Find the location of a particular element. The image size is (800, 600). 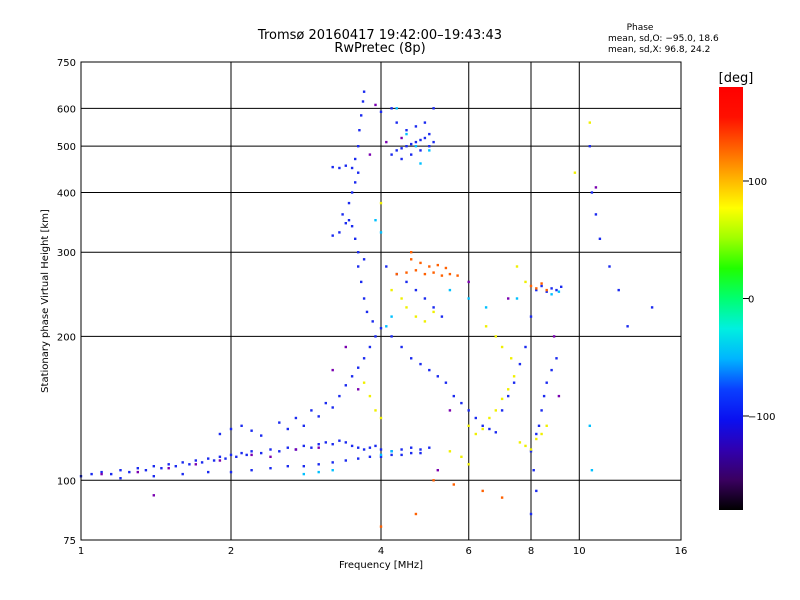

y-tick-label: 600 is located at coordinates (66, 109).